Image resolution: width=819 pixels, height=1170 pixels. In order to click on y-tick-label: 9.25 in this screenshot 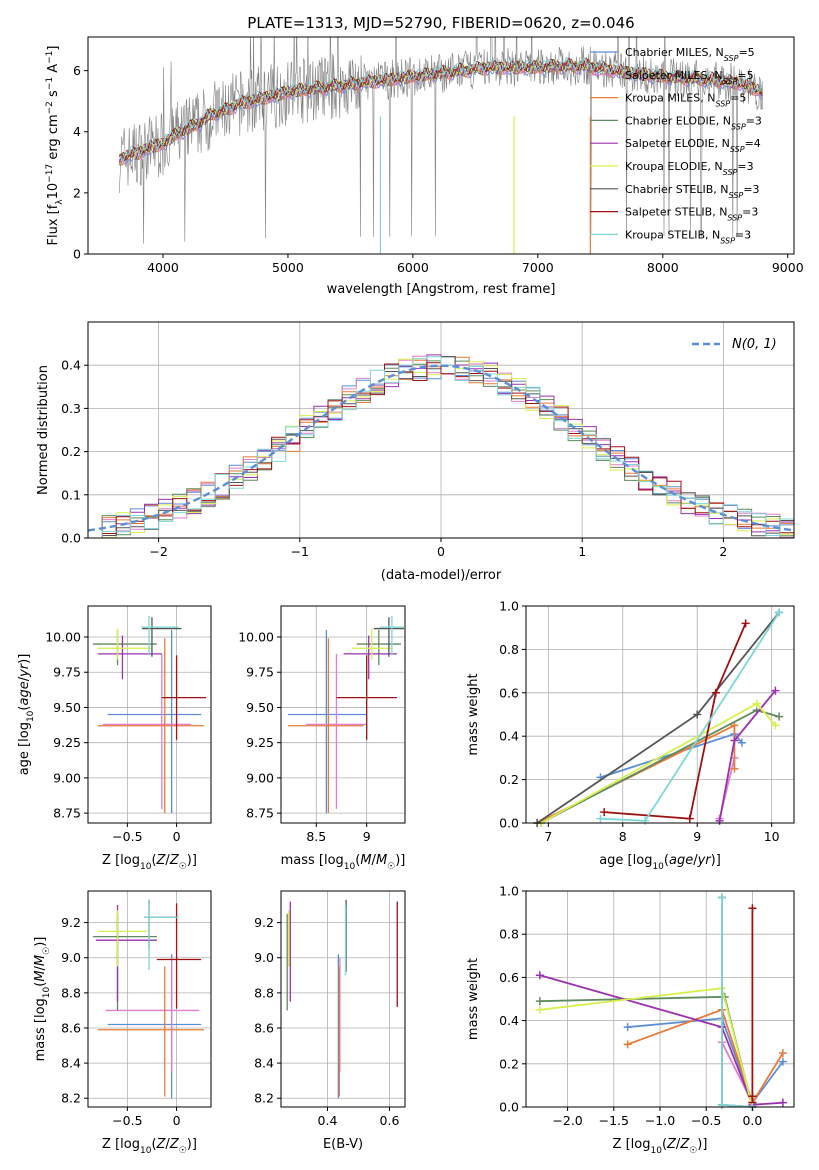, I will do `click(67, 742)`.